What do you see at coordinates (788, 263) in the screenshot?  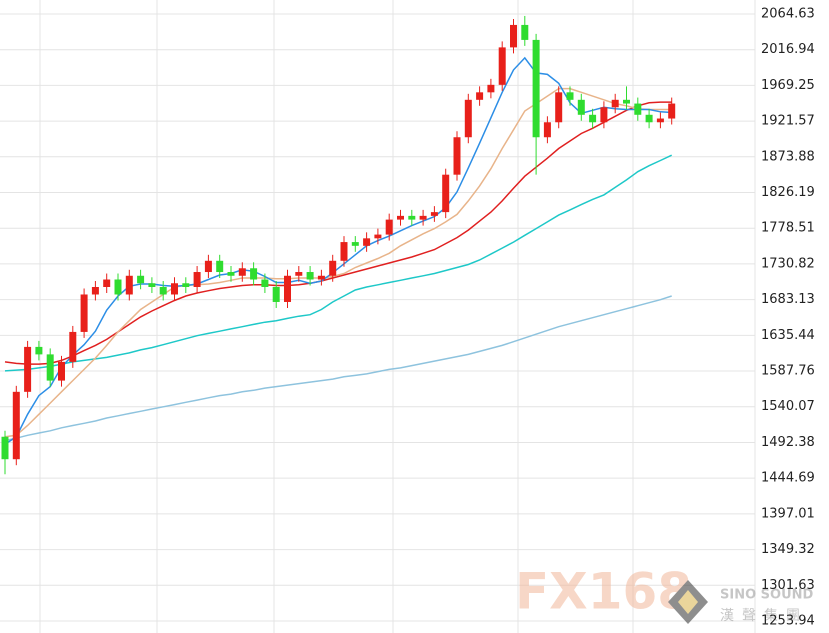 I see `y-tick-label: 1730.82` at bounding box center [788, 263].